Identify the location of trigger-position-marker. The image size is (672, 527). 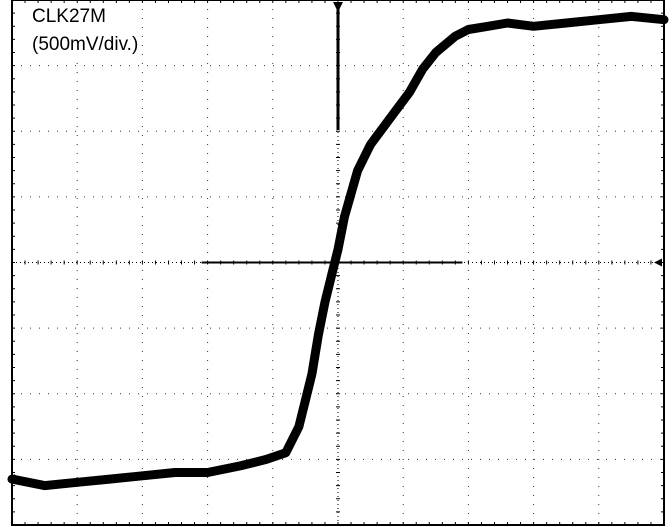
(338, 7).